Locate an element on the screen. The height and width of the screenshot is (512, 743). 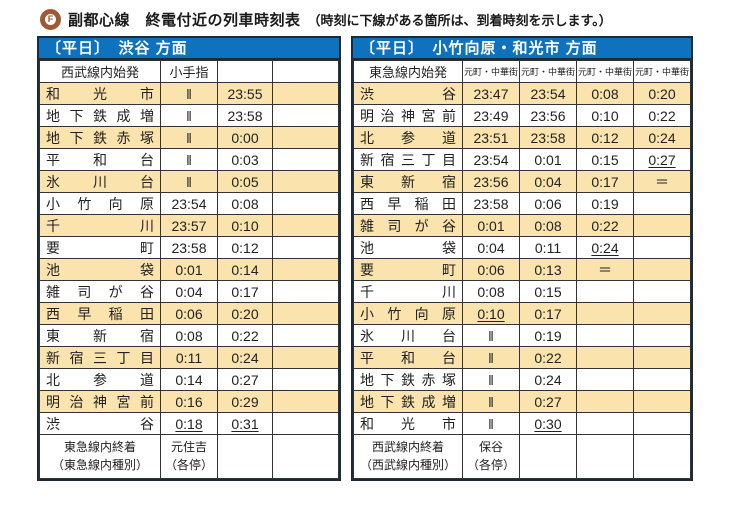
station-name-cell: 和光市 is located at coordinates (100, 93).